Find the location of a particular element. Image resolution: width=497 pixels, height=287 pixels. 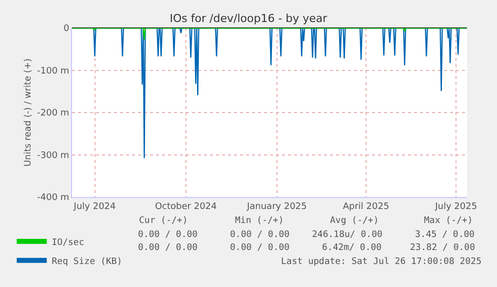

text: Min (-/+) is located at coordinates (259, 221).